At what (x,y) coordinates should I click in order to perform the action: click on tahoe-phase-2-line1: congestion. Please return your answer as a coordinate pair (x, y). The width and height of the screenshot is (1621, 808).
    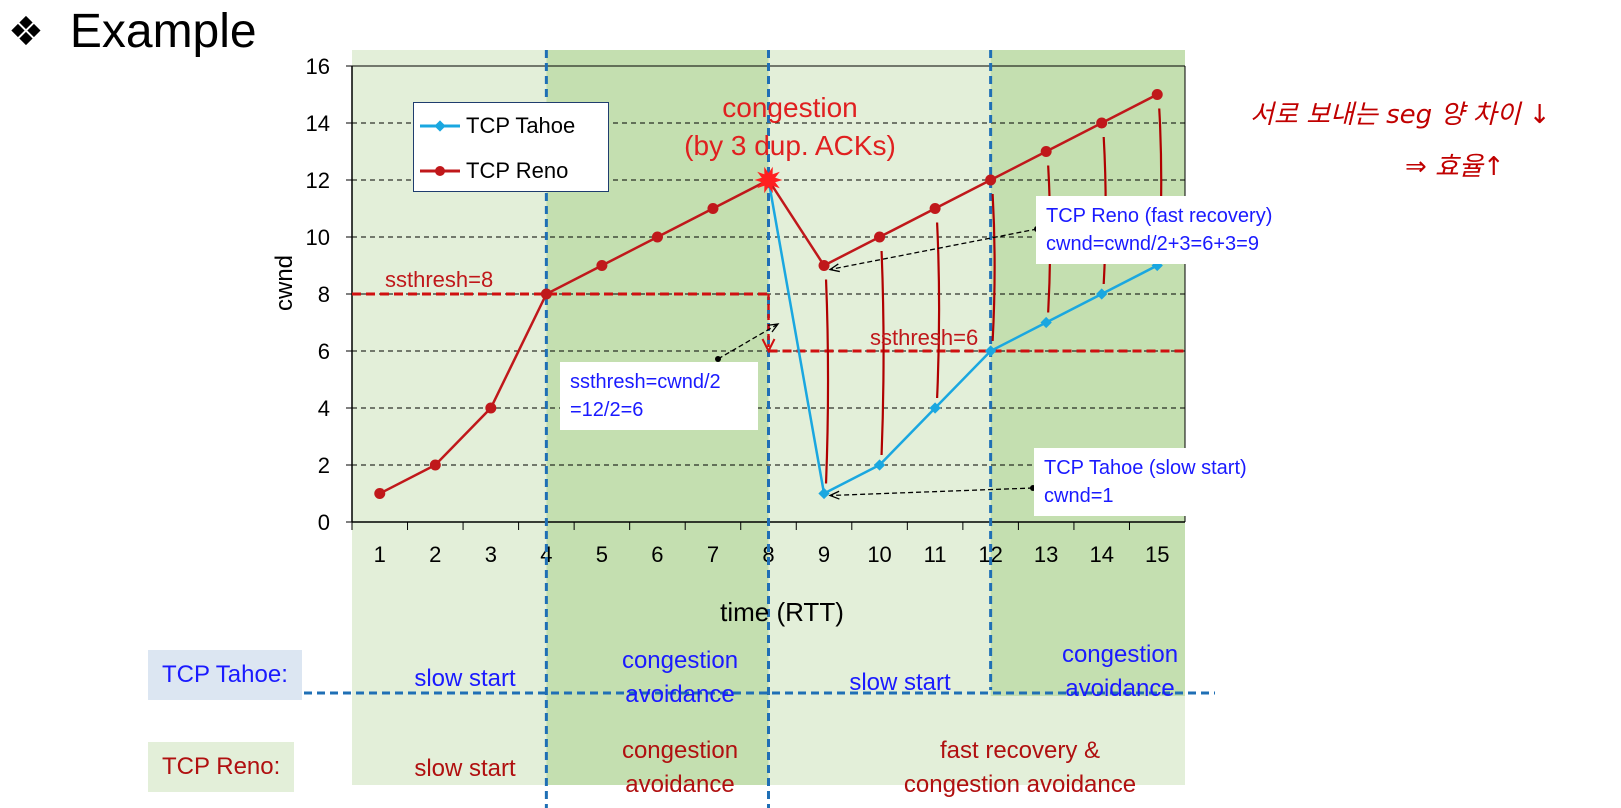
    Looking at the image, I should click on (680, 660).